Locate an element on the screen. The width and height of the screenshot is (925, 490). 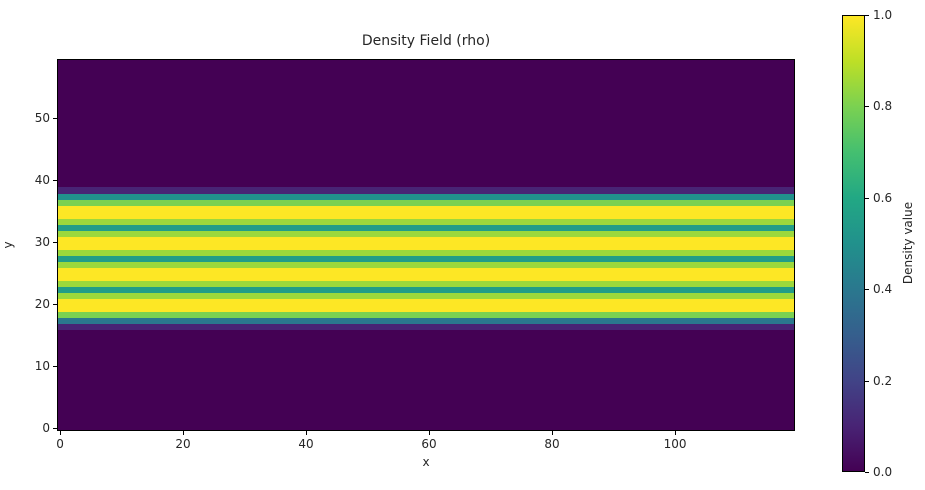
colorbar is located at coordinates (853, 243).